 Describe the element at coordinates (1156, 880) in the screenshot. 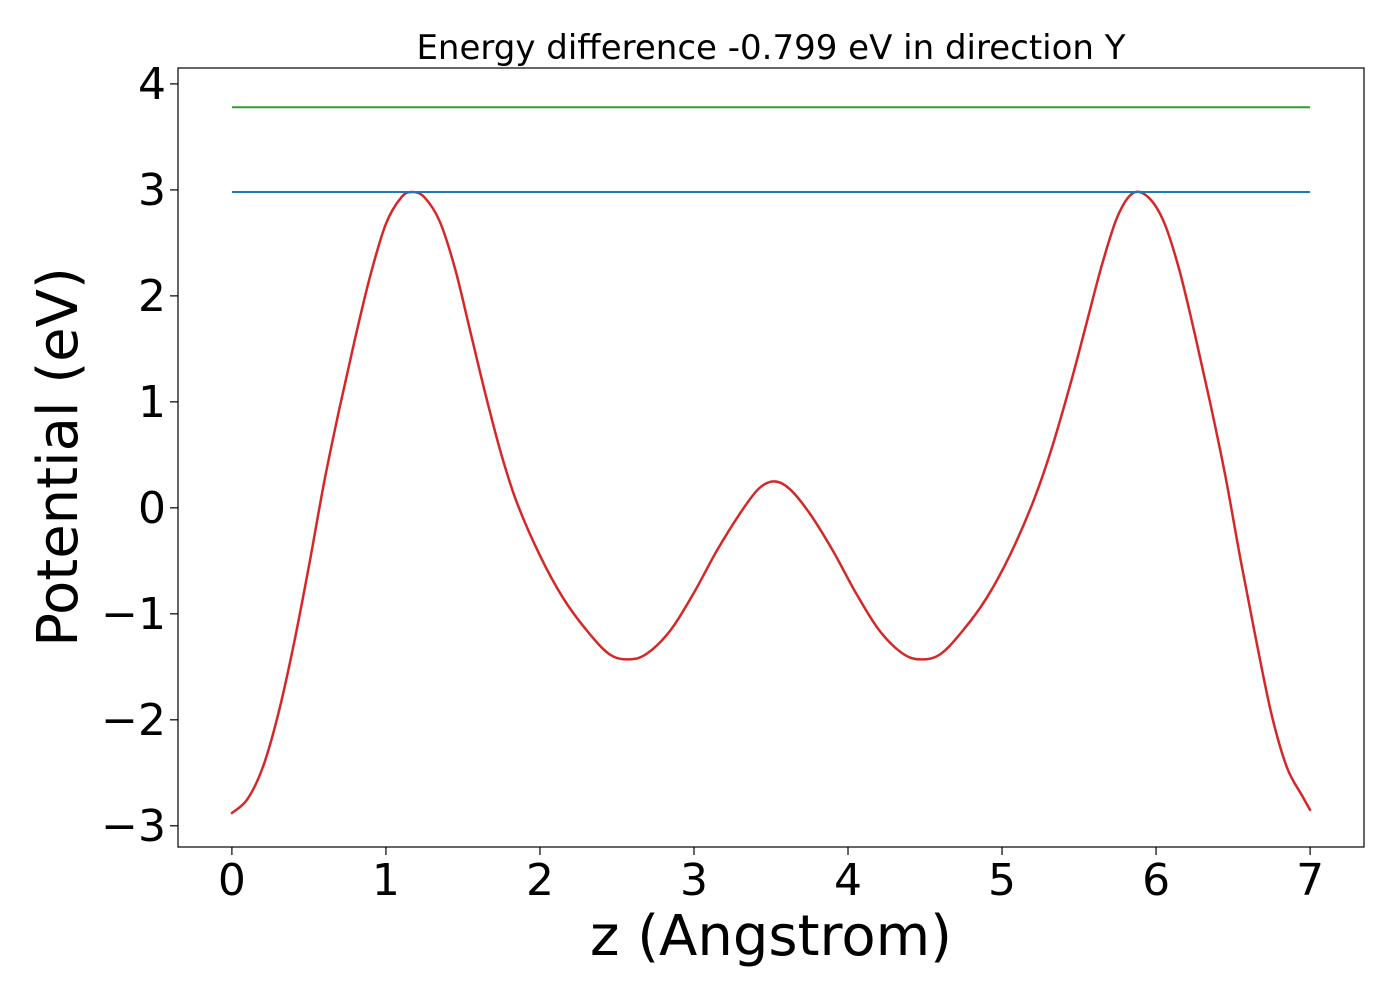

I see `x-tick-label: 6` at that location.